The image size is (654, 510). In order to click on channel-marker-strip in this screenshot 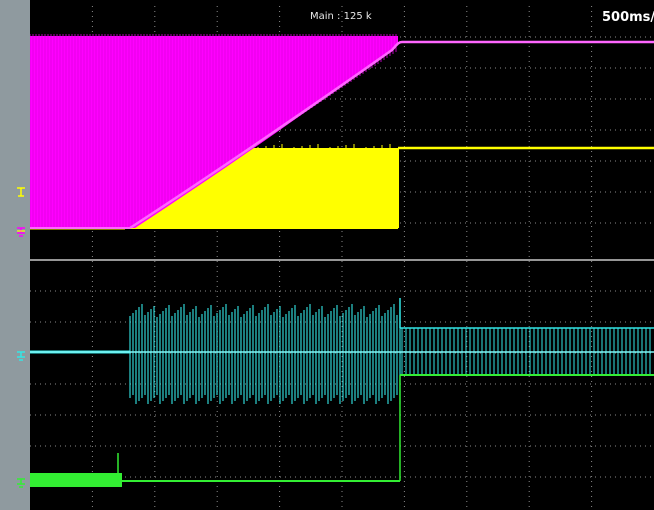, I will do `click(15, 255)`.